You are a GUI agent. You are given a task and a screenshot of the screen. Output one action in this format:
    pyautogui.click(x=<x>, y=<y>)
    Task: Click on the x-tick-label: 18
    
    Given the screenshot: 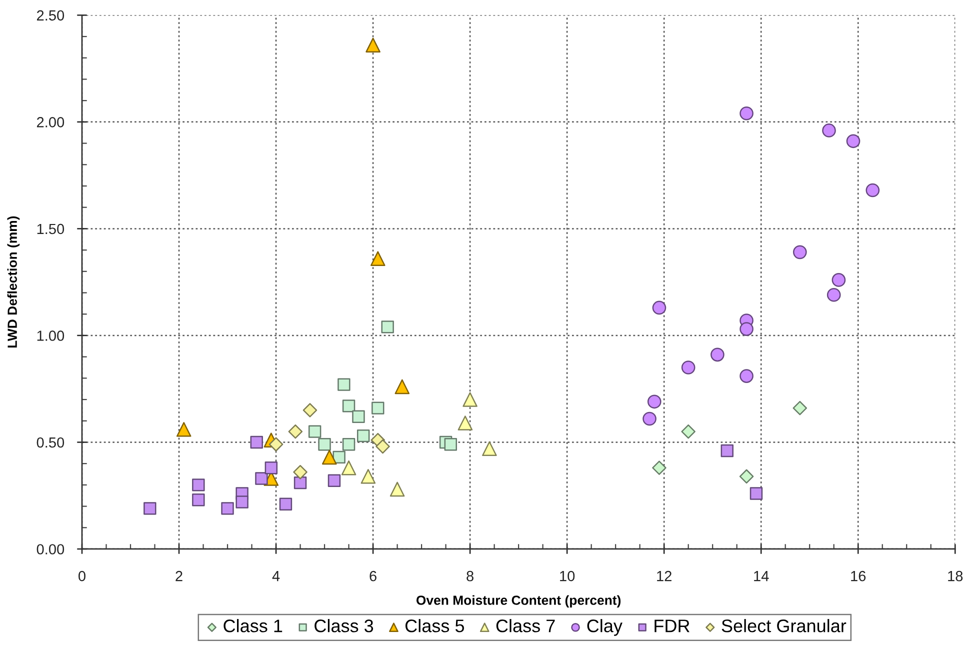 What is the action you would take?
    pyautogui.click(x=955, y=576)
    